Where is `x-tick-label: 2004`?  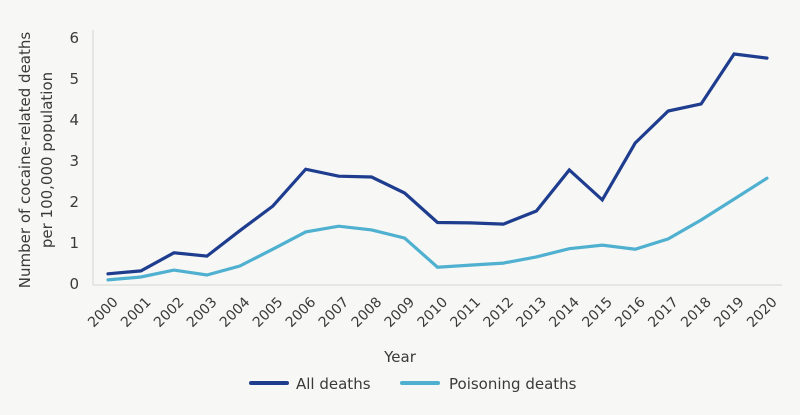
x-tick-label: 2004 is located at coordinates (235, 312).